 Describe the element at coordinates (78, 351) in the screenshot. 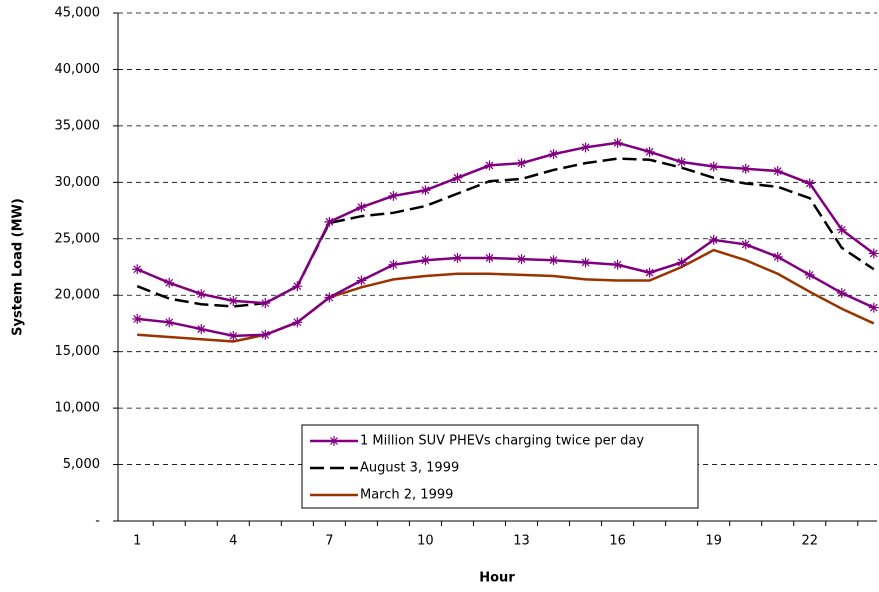

I see `y-tick-label: 15,000` at that location.